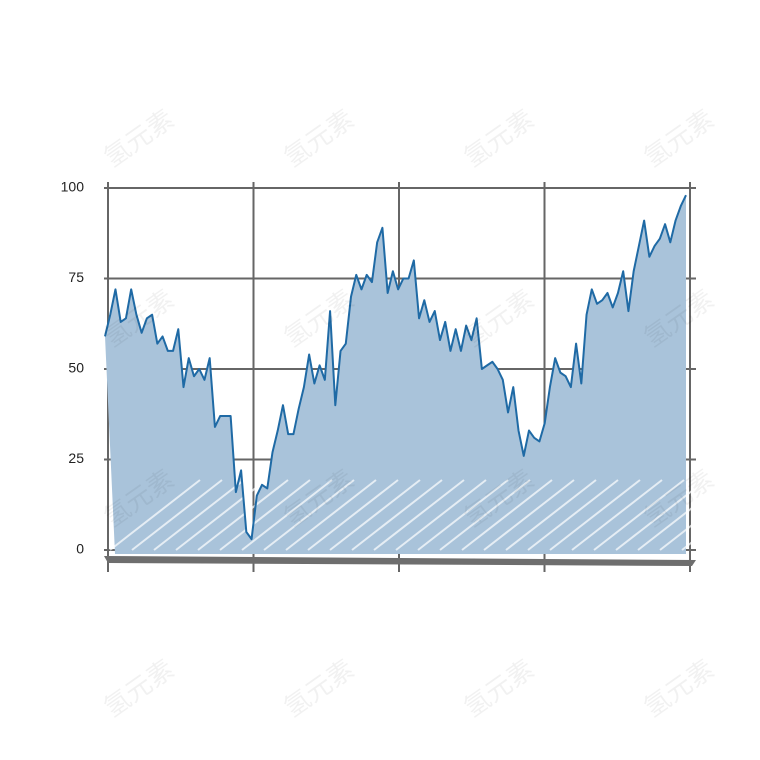 The width and height of the screenshot is (760, 760). I want to click on x-axis-bar, so click(400, 561).